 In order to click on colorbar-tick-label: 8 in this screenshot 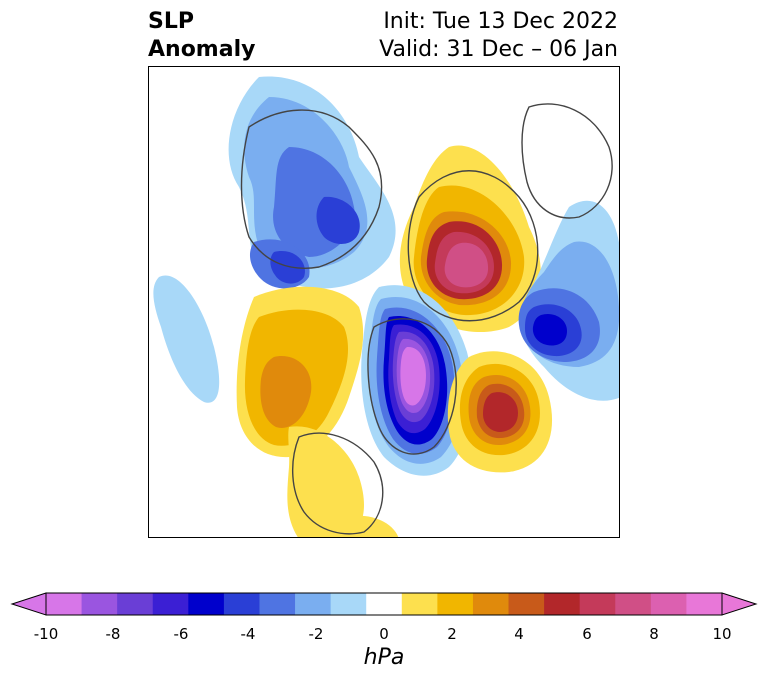, I will do `click(654, 634)`.